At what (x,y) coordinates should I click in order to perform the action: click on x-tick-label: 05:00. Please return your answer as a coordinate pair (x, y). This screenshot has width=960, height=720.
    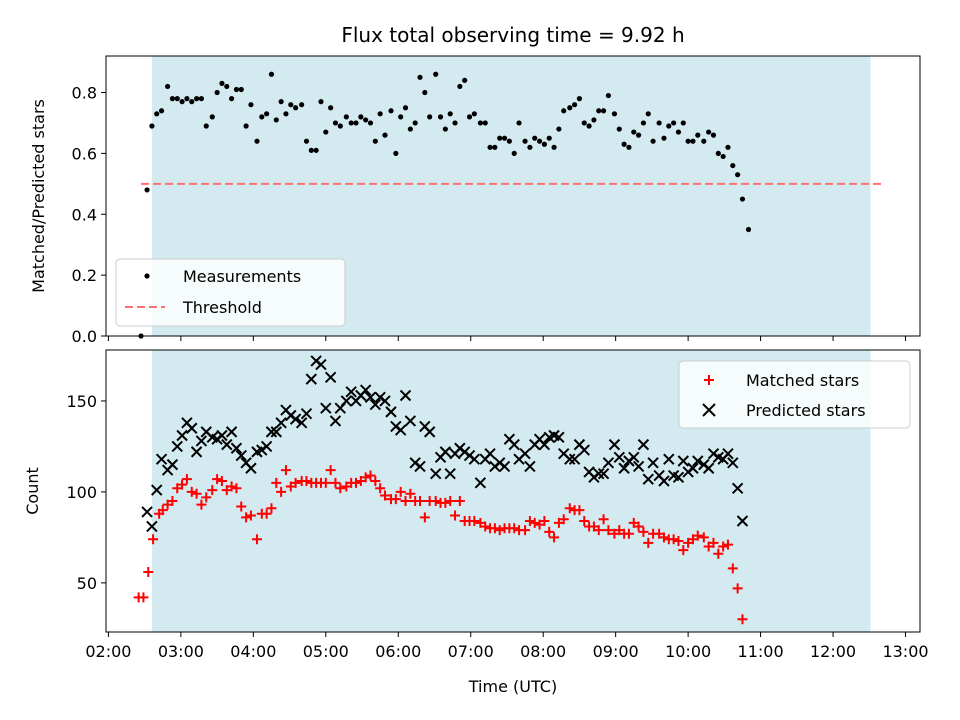
    Looking at the image, I should click on (326, 651).